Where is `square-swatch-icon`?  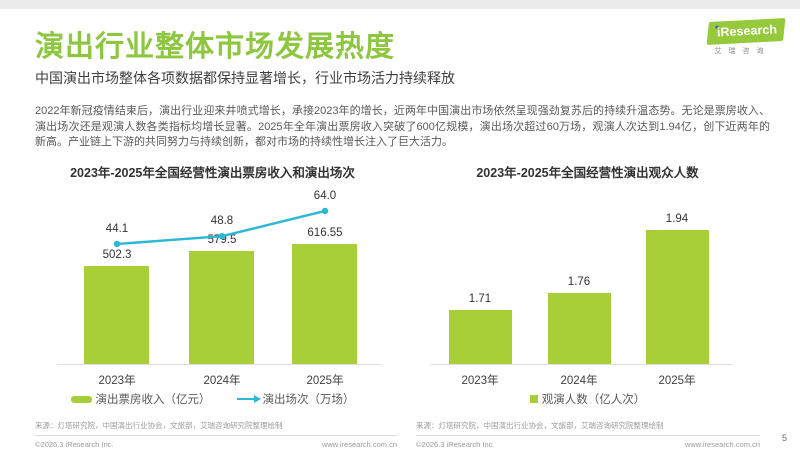
square-swatch-icon is located at coordinates (533, 399).